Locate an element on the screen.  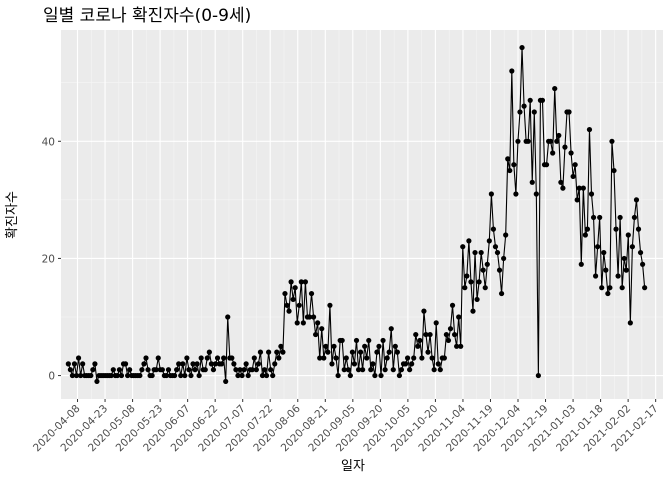
y-axis: 0 20 40 is located at coordinates (51, 259).